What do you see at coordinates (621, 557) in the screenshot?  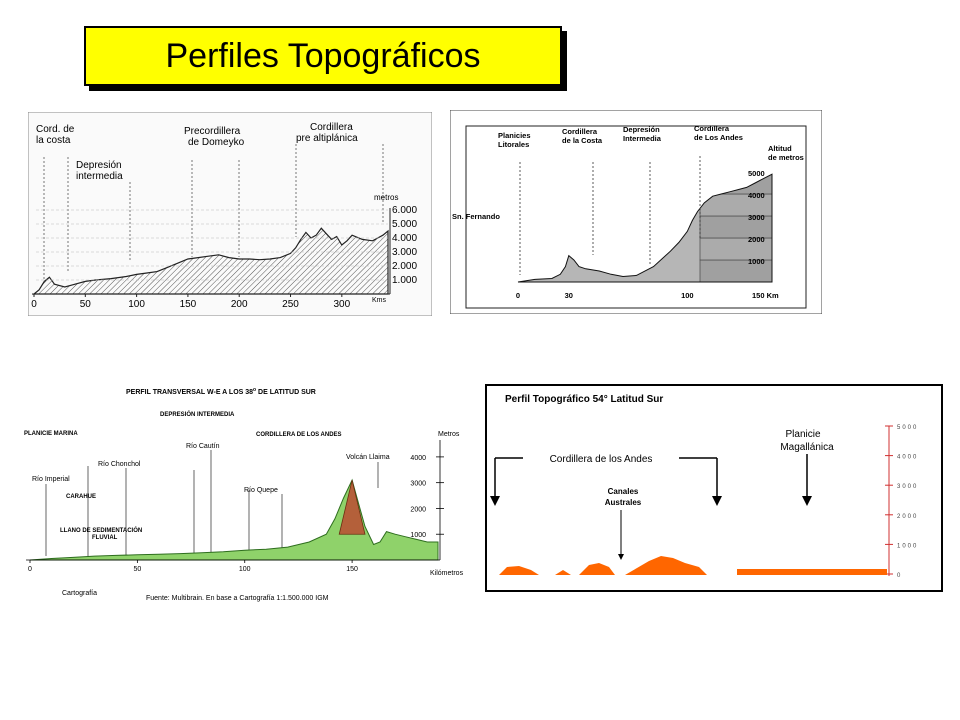 I see `canales-arrowhead` at bounding box center [621, 557].